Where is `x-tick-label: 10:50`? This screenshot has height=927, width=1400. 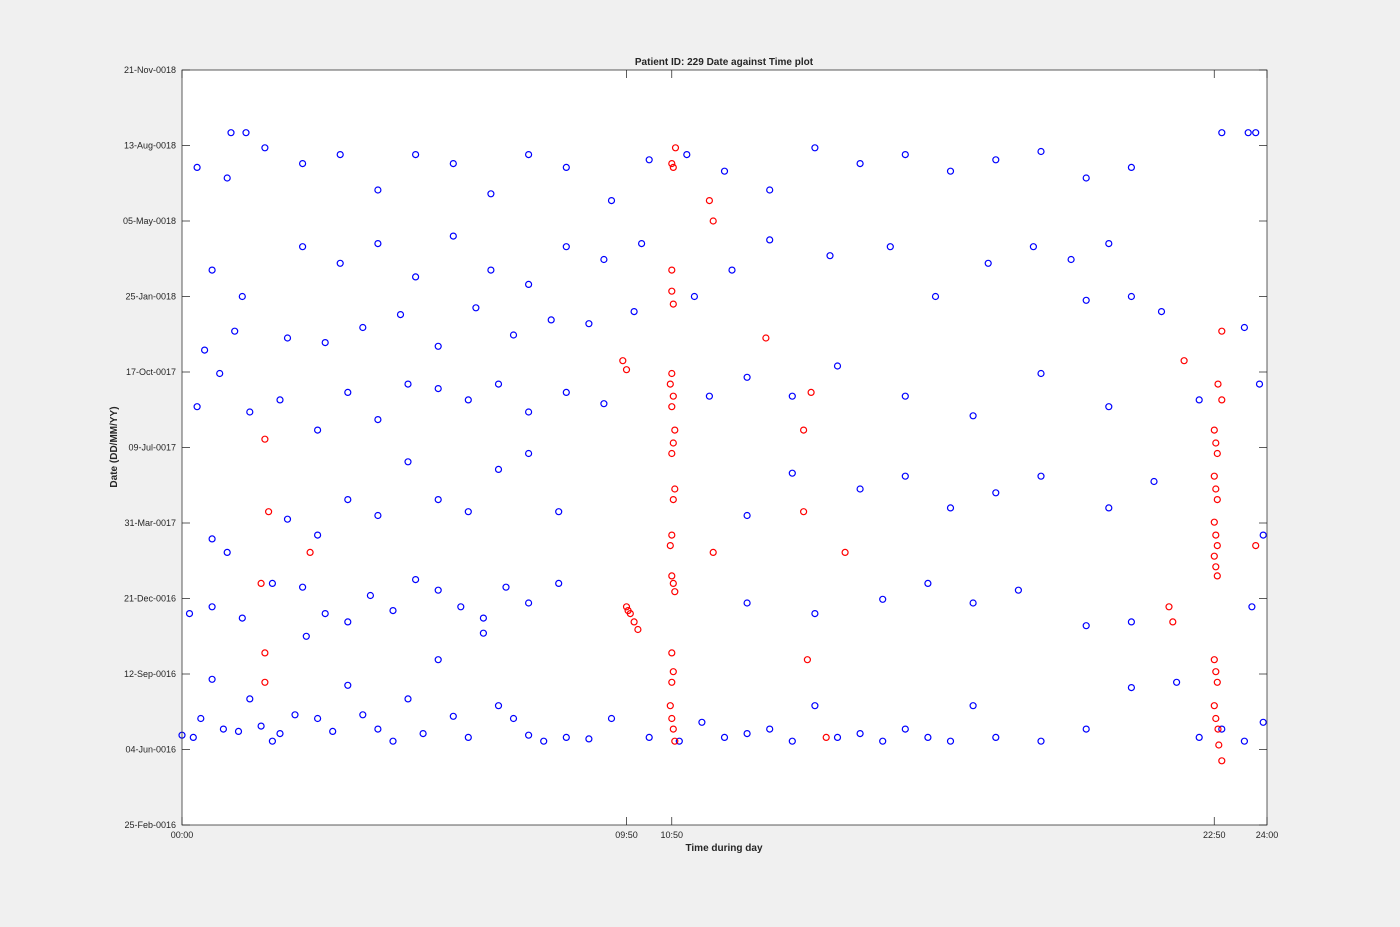 x-tick-label: 10:50 is located at coordinates (671, 835).